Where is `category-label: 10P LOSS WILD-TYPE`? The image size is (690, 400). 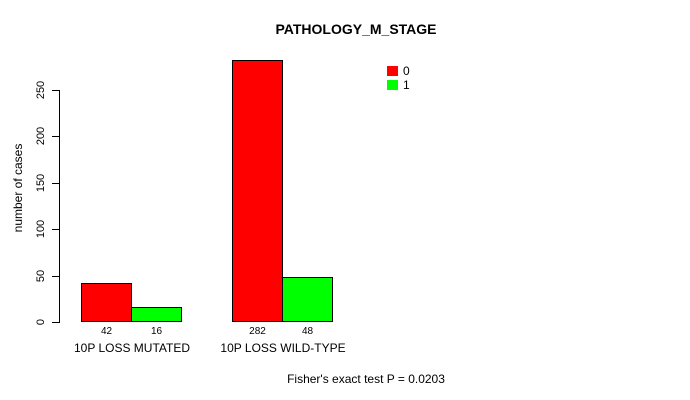 category-label: 10P LOSS WILD-TYPE is located at coordinates (283, 348).